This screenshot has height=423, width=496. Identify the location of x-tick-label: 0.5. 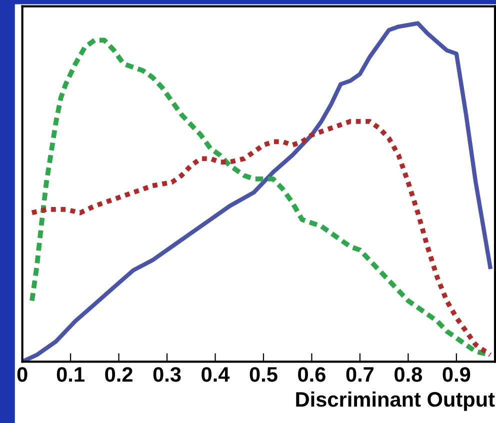
(264, 374).